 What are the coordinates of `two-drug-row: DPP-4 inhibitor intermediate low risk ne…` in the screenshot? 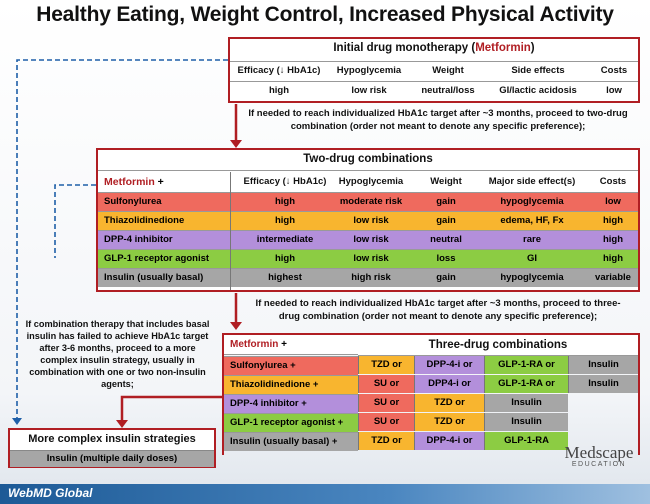 It's located at (368, 239).